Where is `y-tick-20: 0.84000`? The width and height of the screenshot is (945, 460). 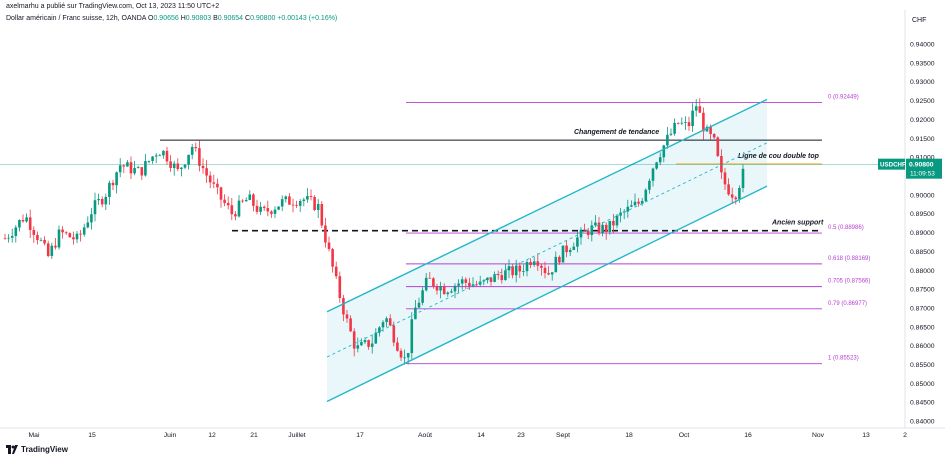 y-tick-20: 0.84000 is located at coordinates (922, 422).